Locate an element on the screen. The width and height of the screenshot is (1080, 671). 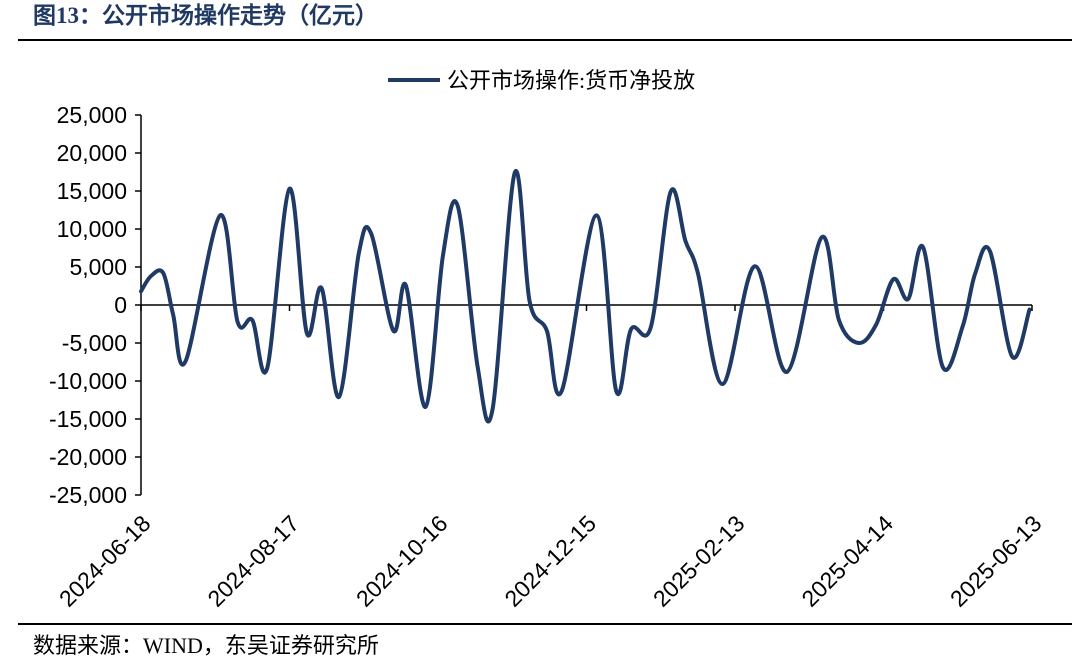
legend-label: 公开市场操作:货币净投放 is located at coordinates (571, 80).